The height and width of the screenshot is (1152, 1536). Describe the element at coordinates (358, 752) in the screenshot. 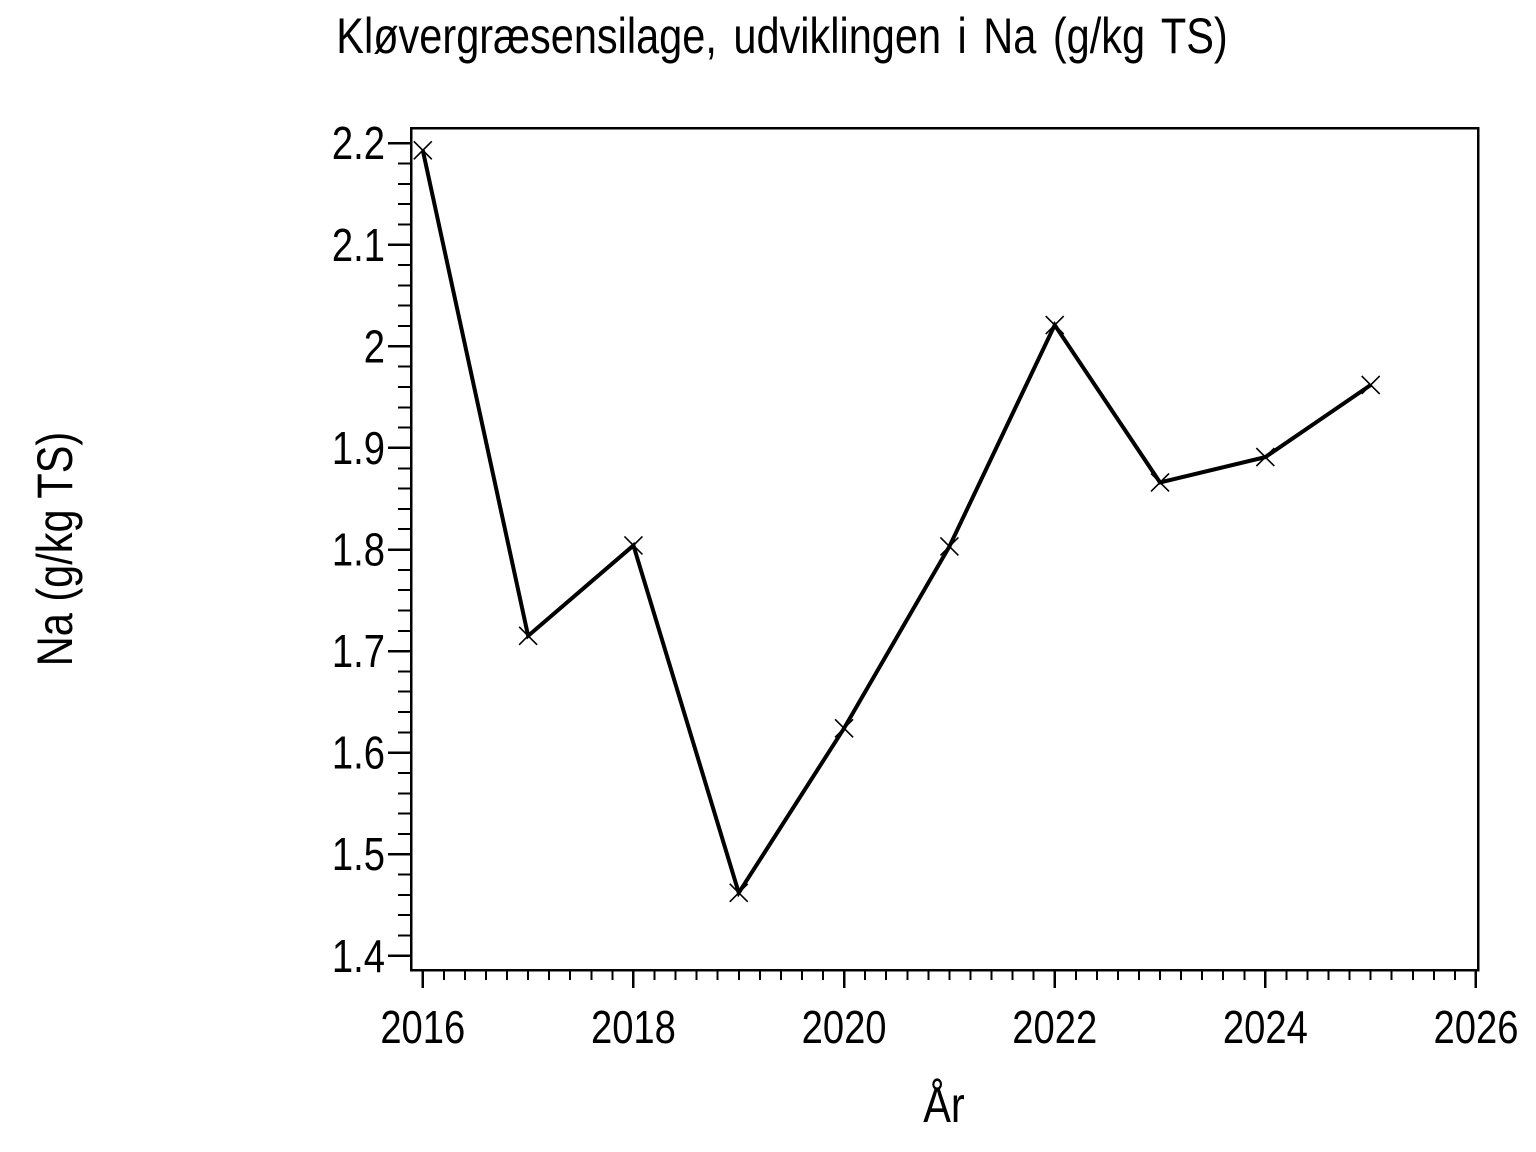

I see `y-tick-label: 1.6` at that location.